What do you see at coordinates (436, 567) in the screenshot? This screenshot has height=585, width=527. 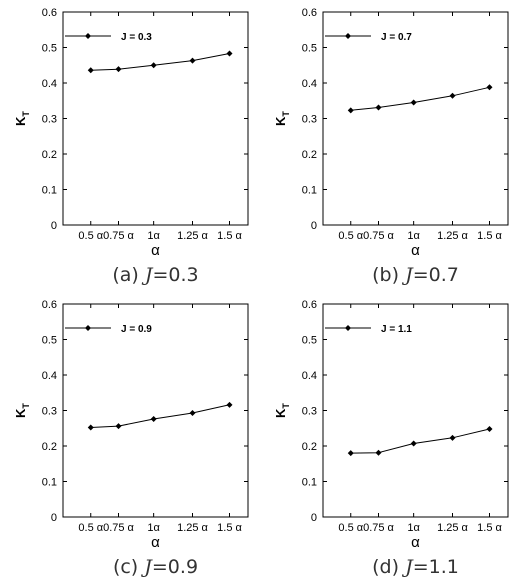 I see `caption-value: =1.1` at bounding box center [436, 567].